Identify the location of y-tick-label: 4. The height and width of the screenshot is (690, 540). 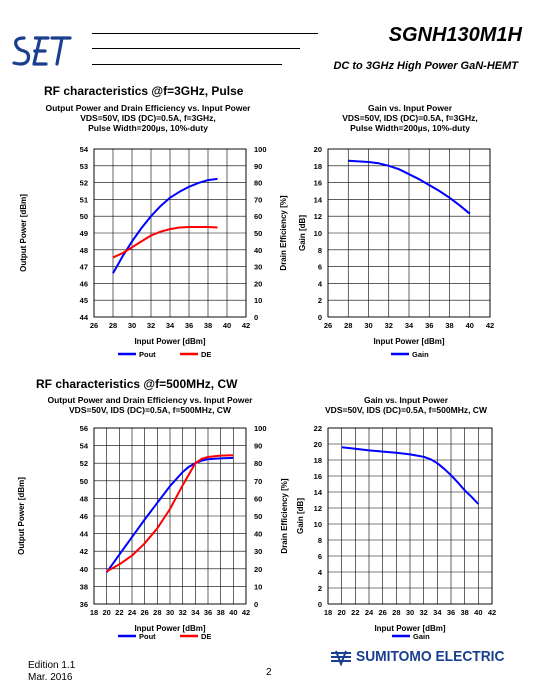
(320, 283).